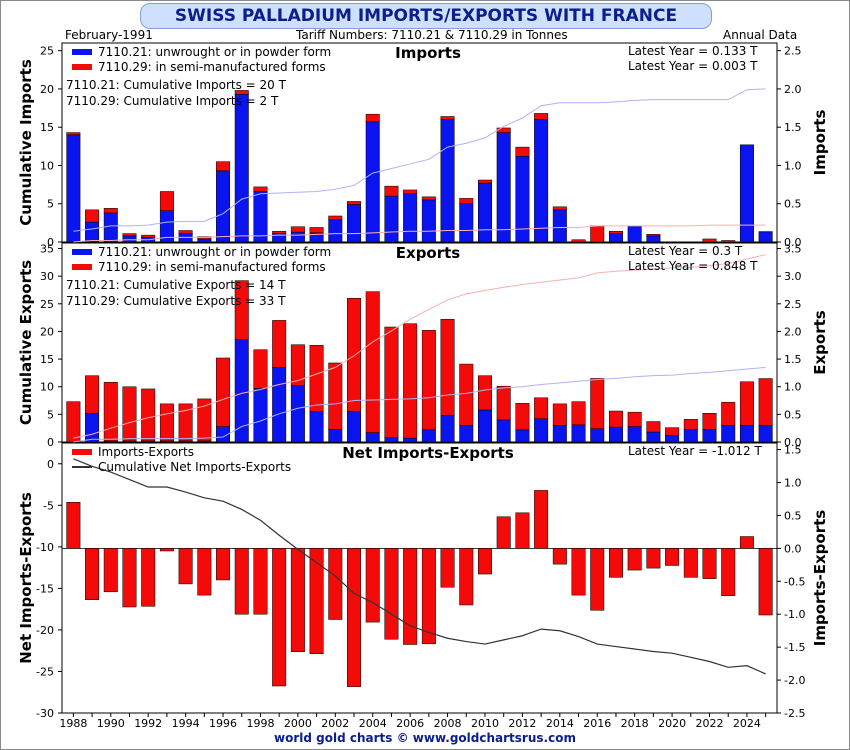 This screenshot has width=850, height=750. What do you see at coordinates (746, 434) in the screenshot?
I see `bar-7110-21-2024` at bounding box center [746, 434].